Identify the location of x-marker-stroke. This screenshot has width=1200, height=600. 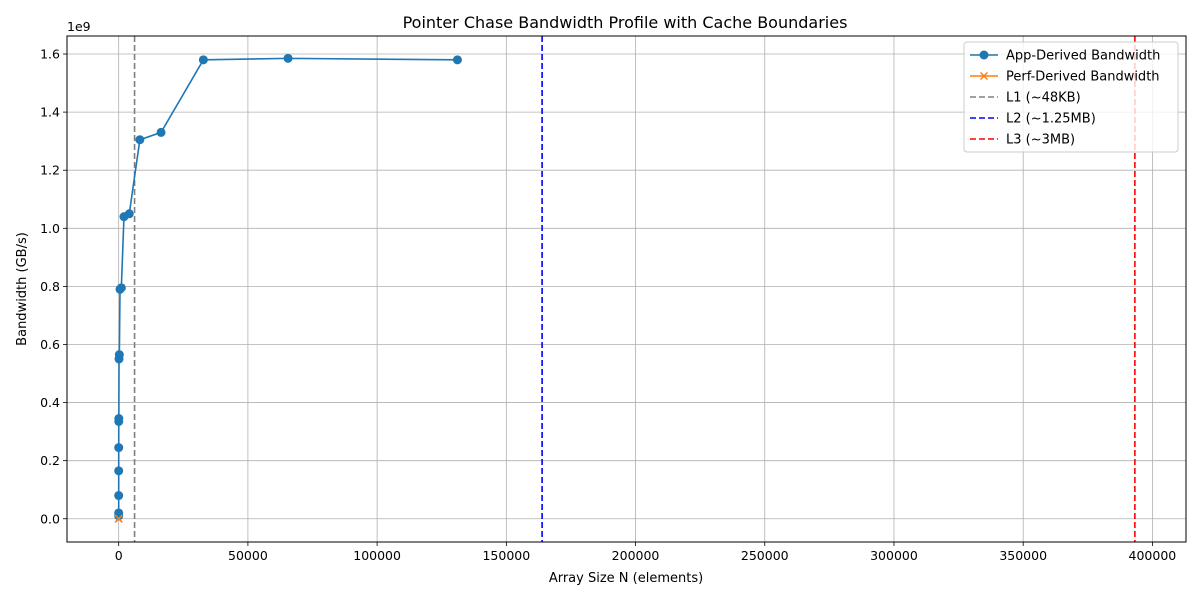
(118, 518).